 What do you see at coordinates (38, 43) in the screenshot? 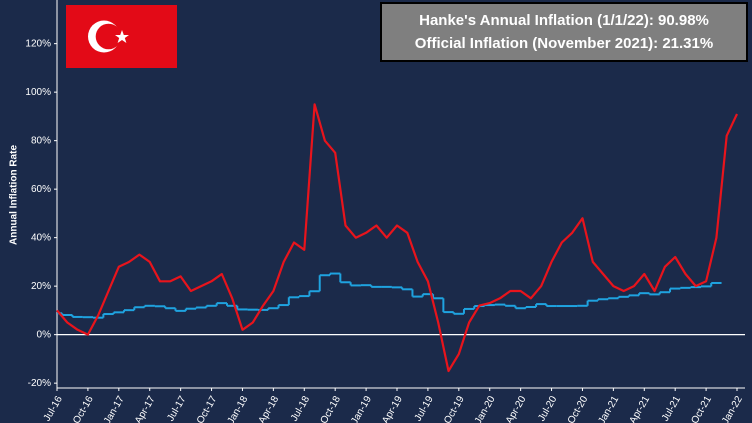
I see `y-tick-label: 120%` at bounding box center [38, 43].